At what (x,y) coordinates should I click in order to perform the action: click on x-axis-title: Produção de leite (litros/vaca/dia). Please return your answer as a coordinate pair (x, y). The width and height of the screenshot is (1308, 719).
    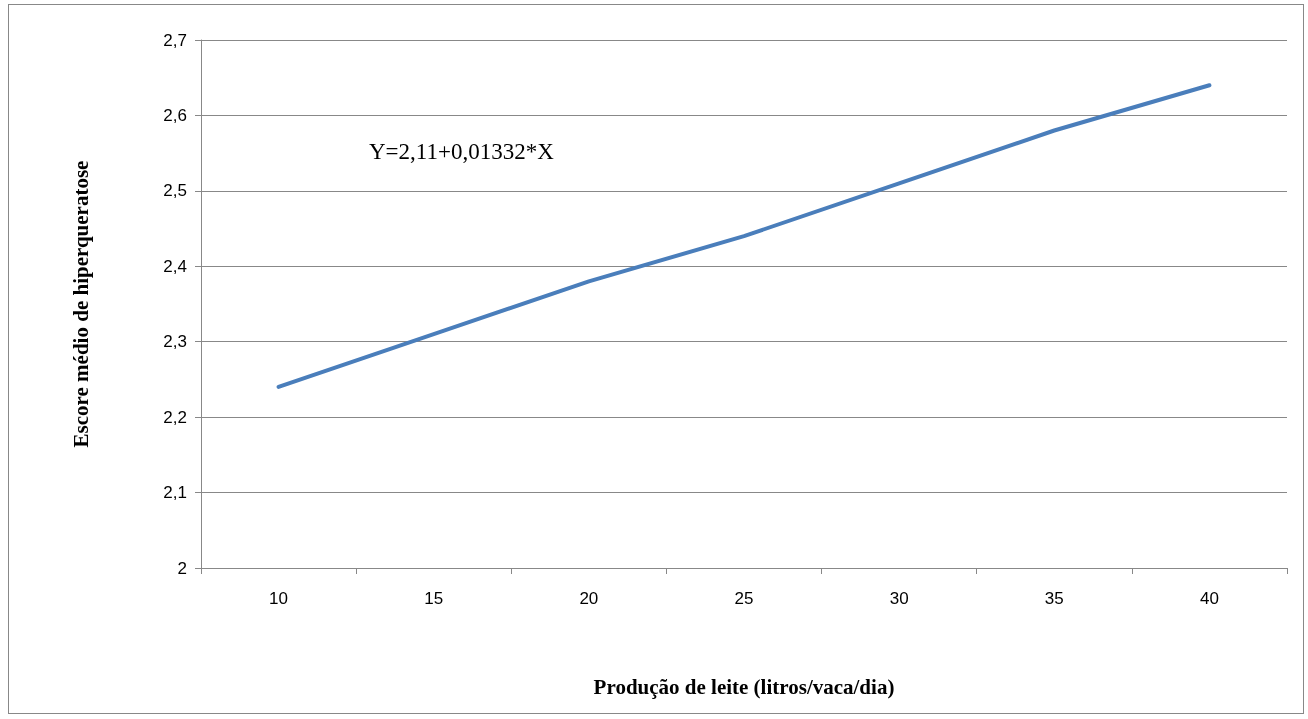
    Looking at the image, I should click on (744, 686).